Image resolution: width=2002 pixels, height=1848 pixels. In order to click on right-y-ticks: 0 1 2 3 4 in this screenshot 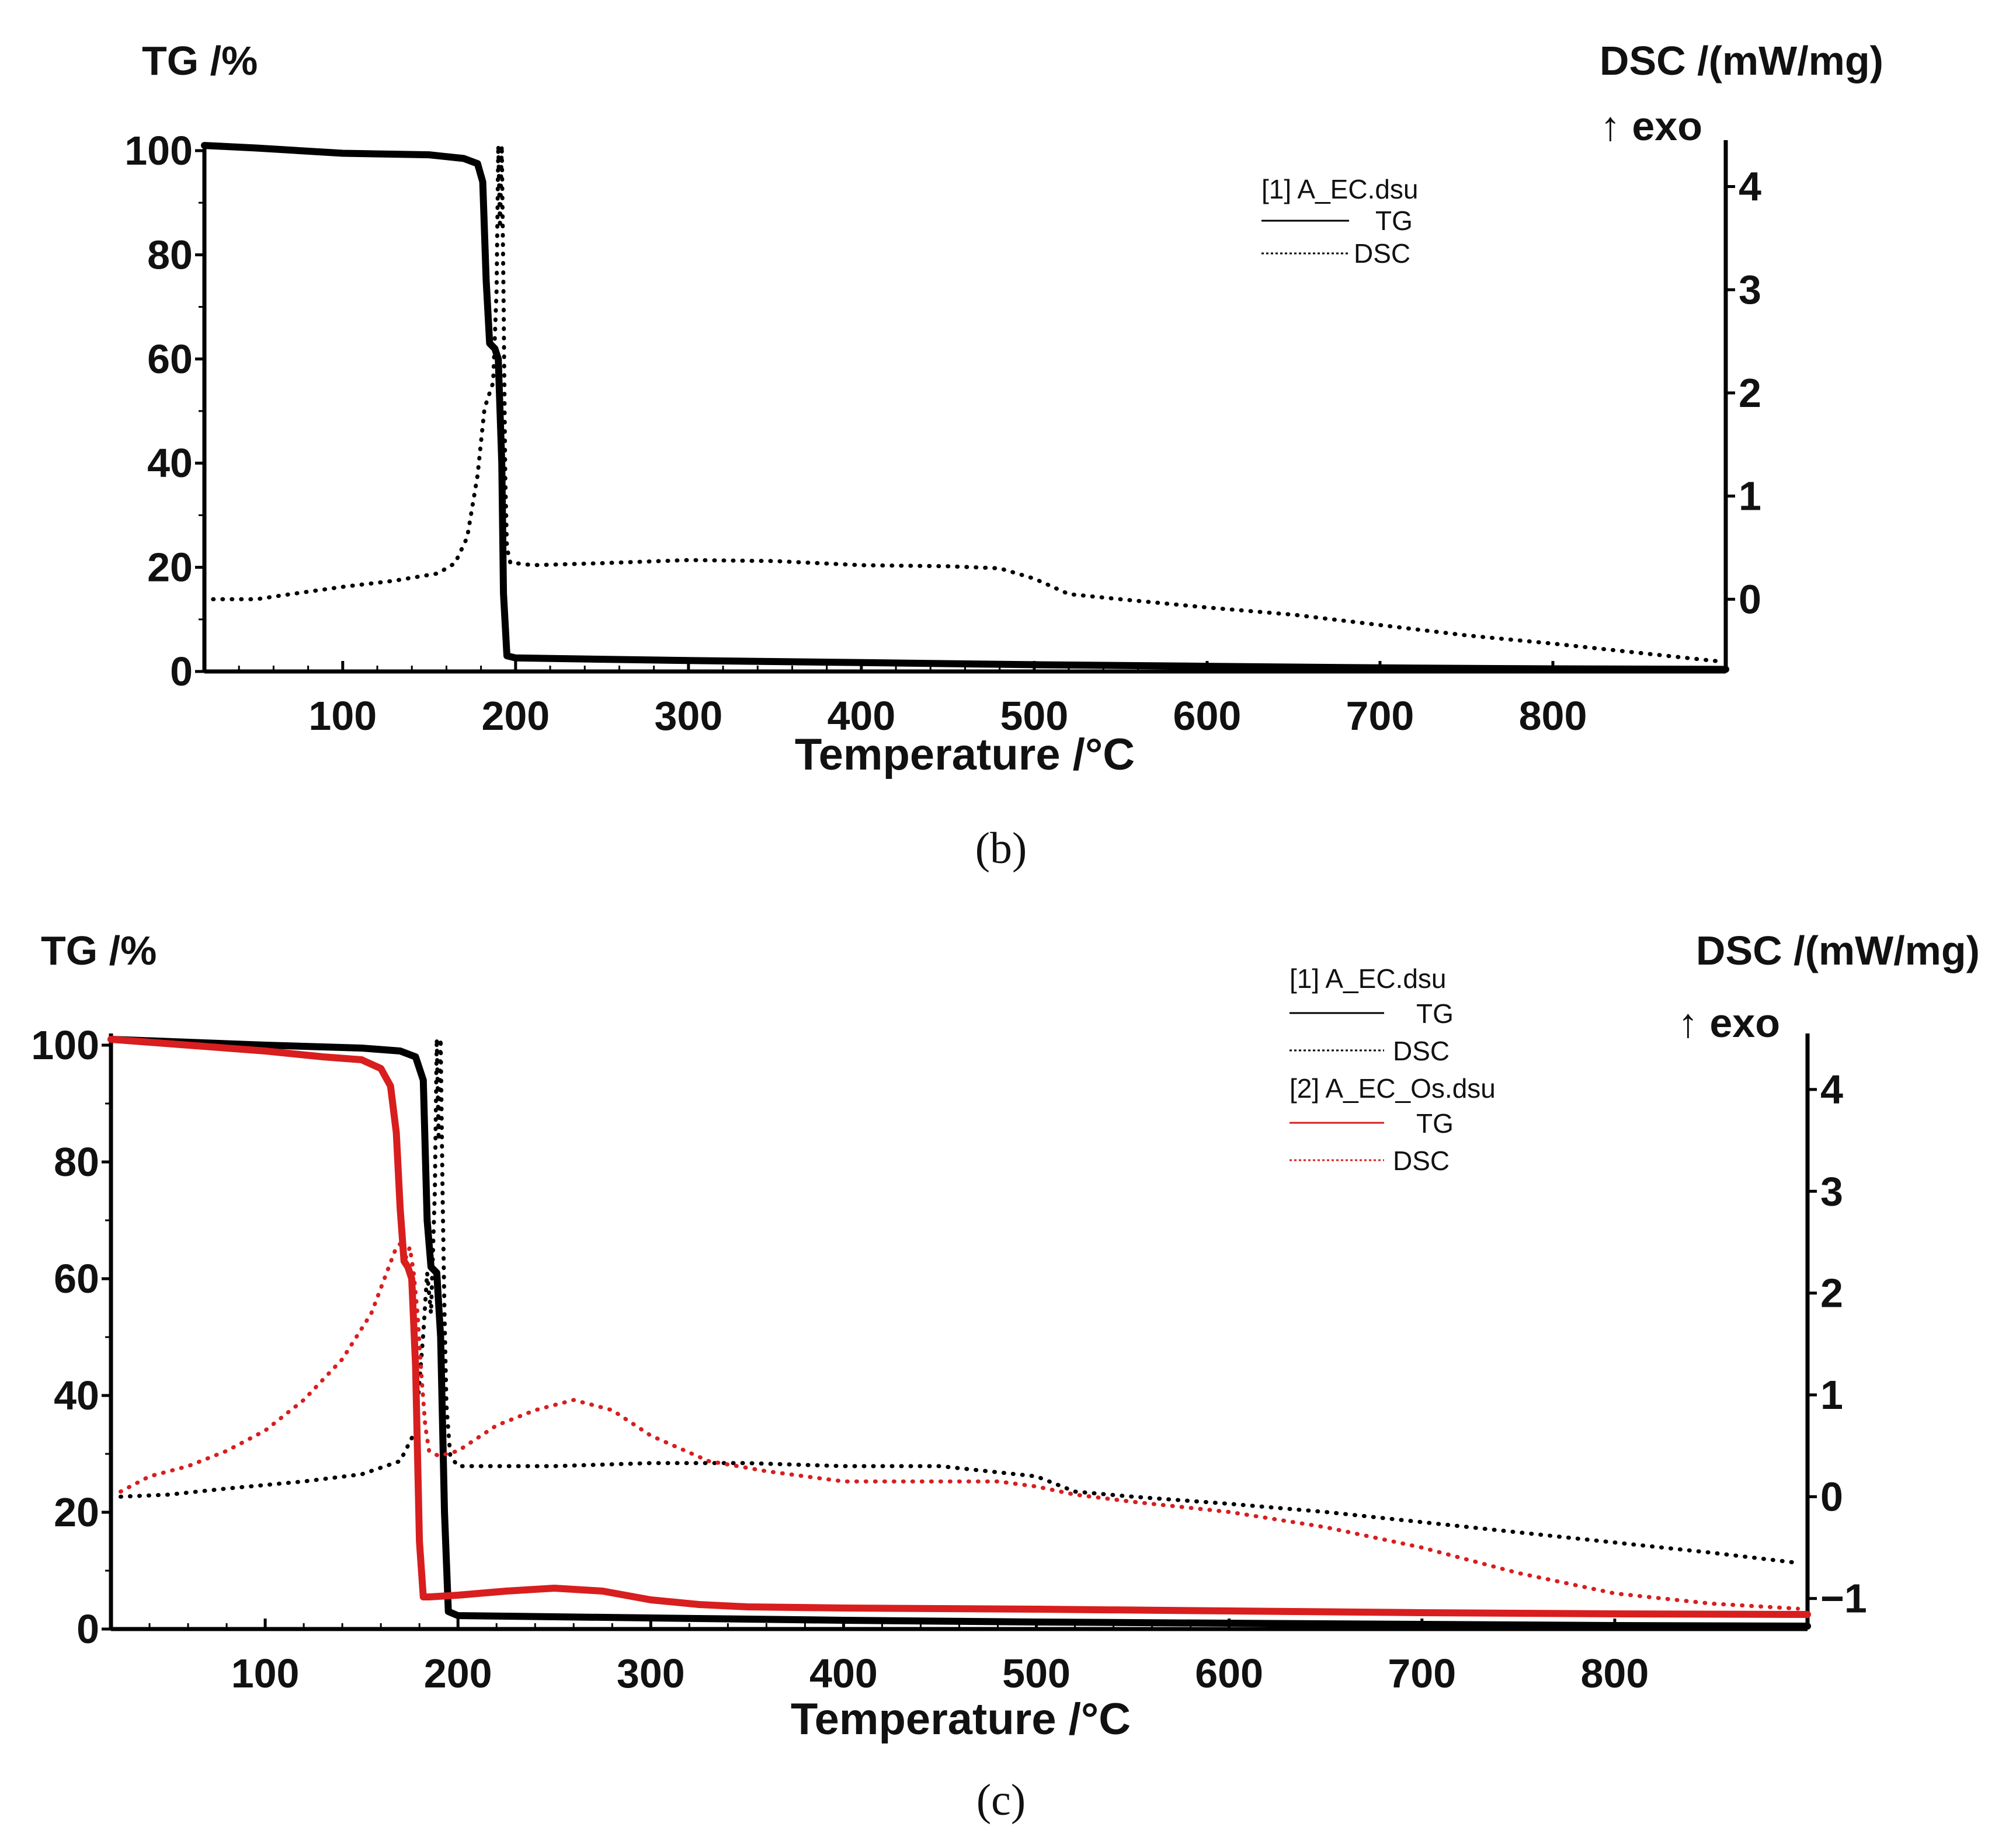, I will do `click(1743, 393)`.